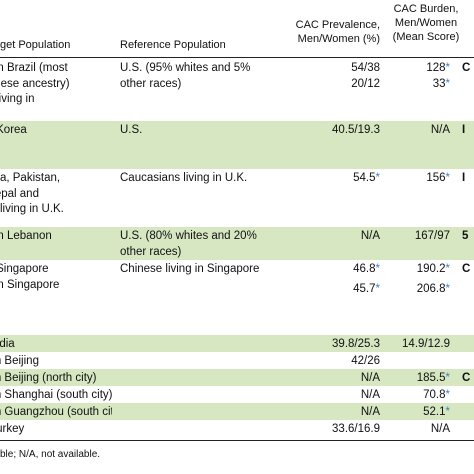 The width and height of the screenshot is (474, 474). Describe the element at coordinates (24, 269) in the screenshot. I see `target-population-line: ng in Singapore` at that location.